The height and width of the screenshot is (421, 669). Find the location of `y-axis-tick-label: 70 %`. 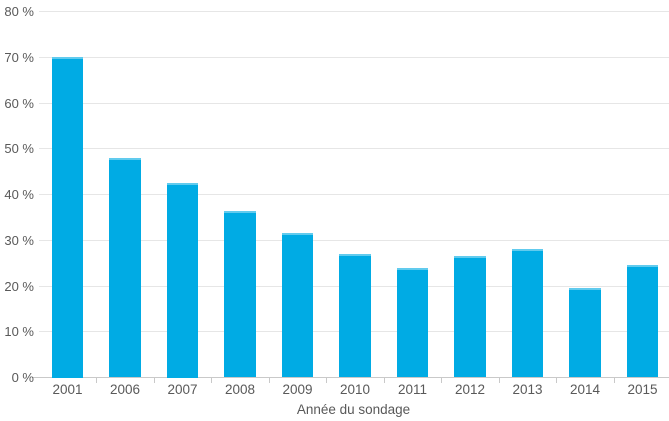

y-axis-tick-label: 70 % is located at coordinates (19, 57).